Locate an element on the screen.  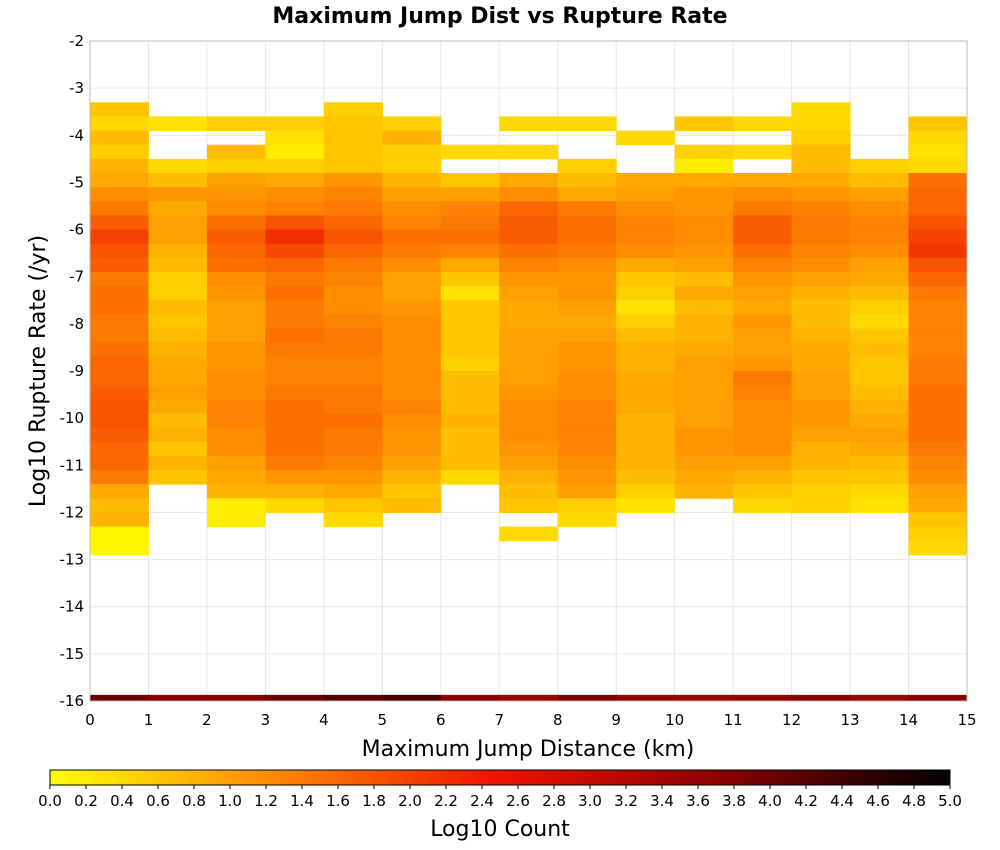
y-tick-label: -12 is located at coordinates (72, 512).